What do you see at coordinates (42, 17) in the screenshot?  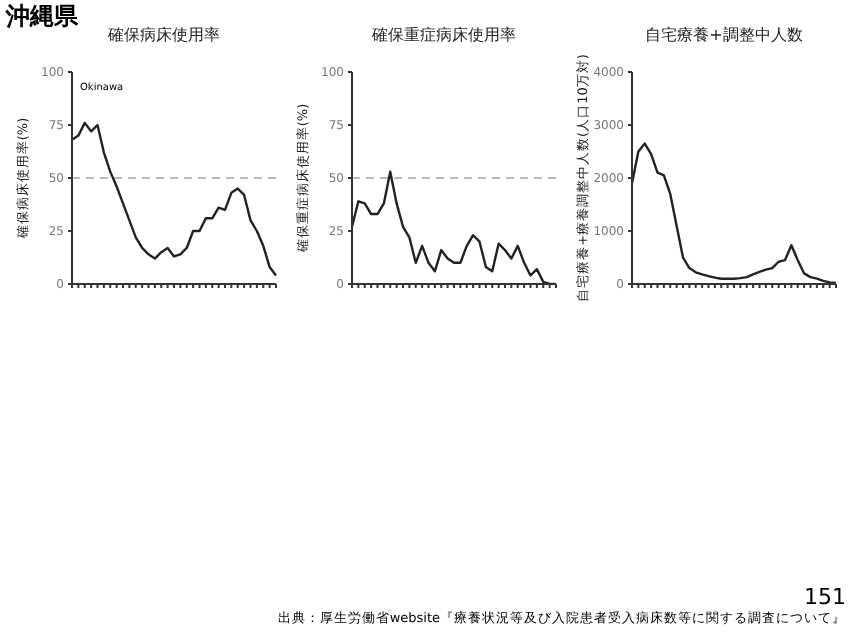 I see `text: 沖縄県` at bounding box center [42, 17].